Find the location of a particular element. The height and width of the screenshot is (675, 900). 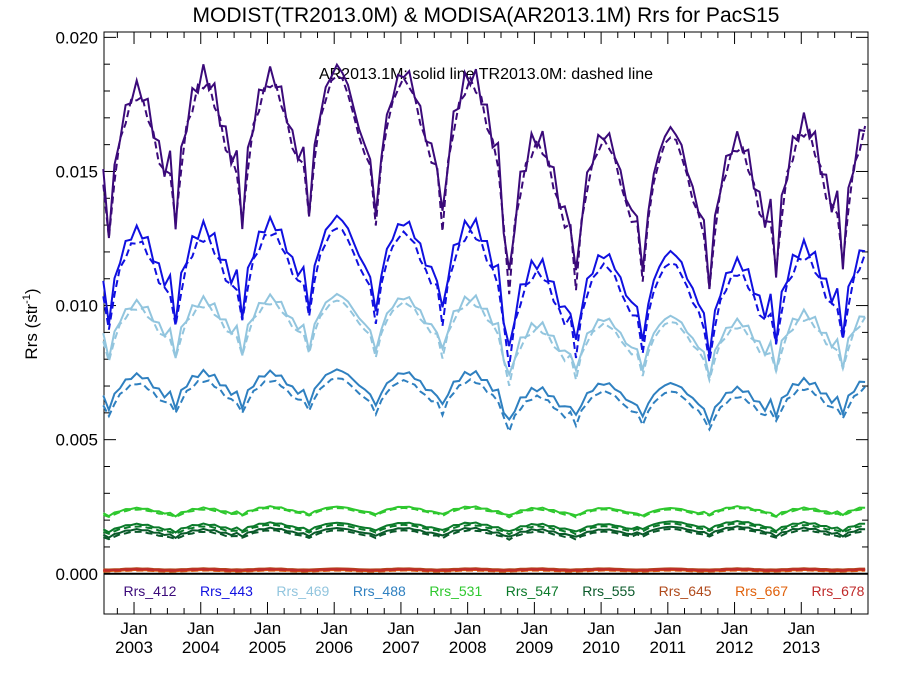

legend-entry-Rrs_547: Rrs_547 is located at coordinates (532, 591).